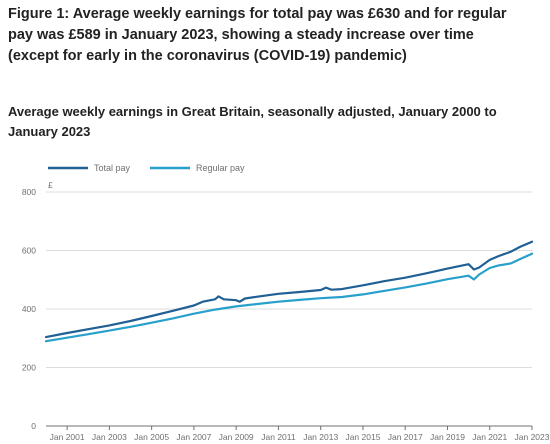 The width and height of the screenshot is (550, 444). What do you see at coordinates (50, 185) in the screenshot?
I see `y-axis-unit-label: £` at bounding box center [50, 185].